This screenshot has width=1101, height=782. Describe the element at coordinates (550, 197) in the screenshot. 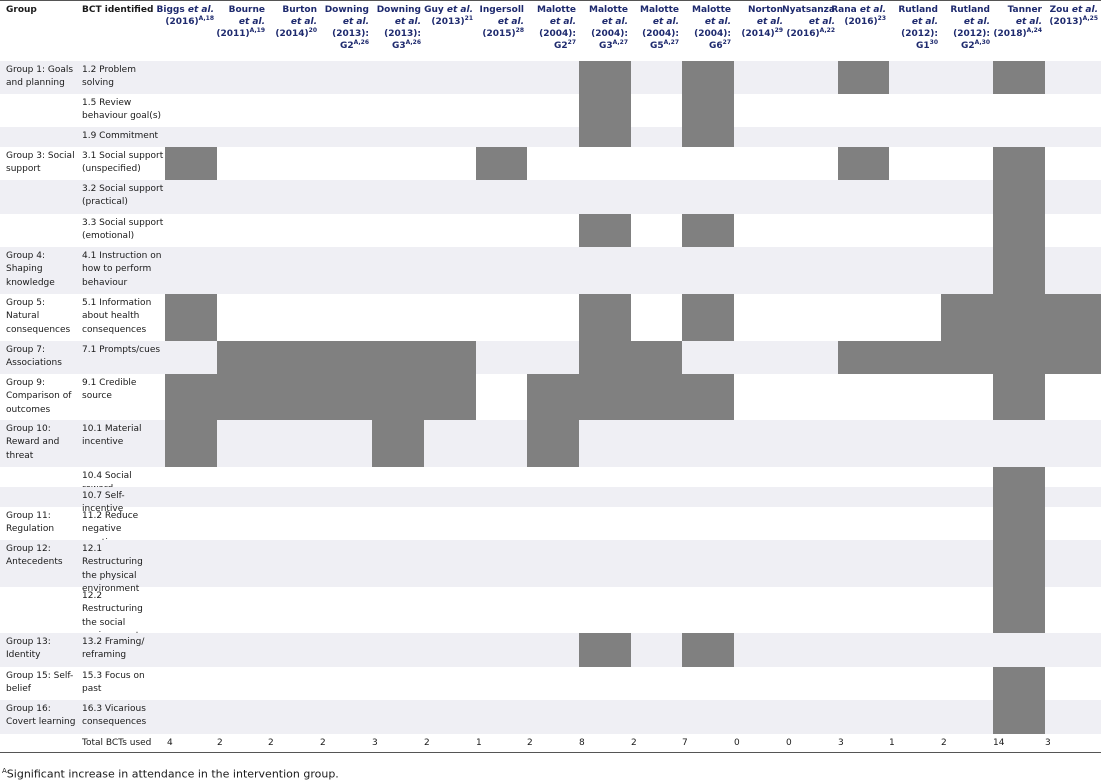

I see `table-row: 3.2 Social support (practical)` at that location.